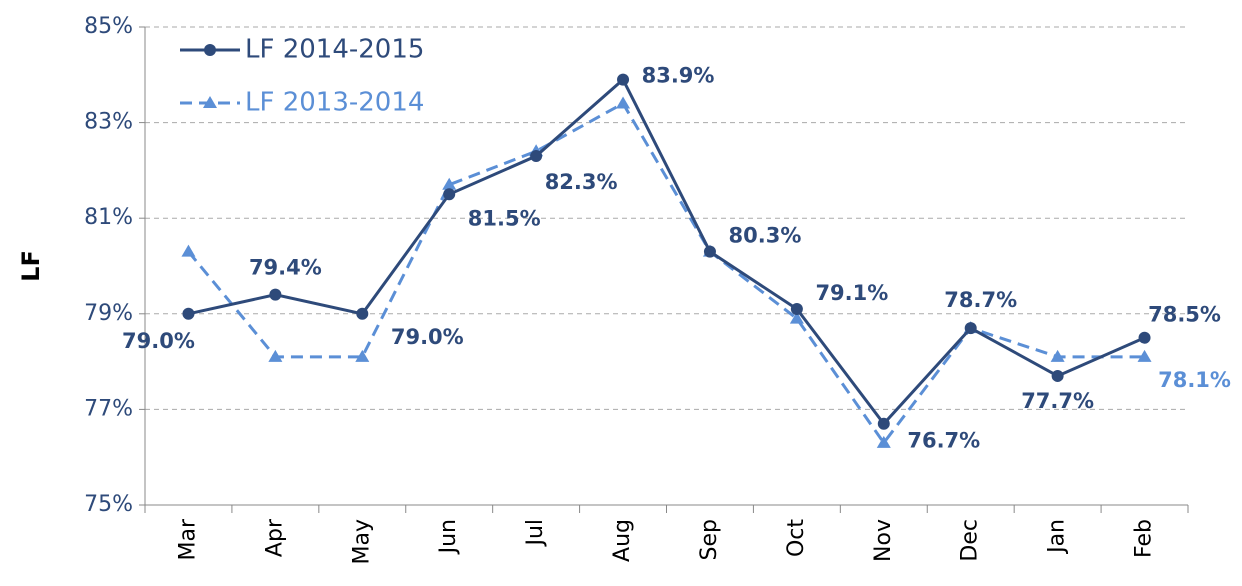  Describe the element at coordinates (678, 76) in the screenshot. I see `data-label: 83.9%` at that location.